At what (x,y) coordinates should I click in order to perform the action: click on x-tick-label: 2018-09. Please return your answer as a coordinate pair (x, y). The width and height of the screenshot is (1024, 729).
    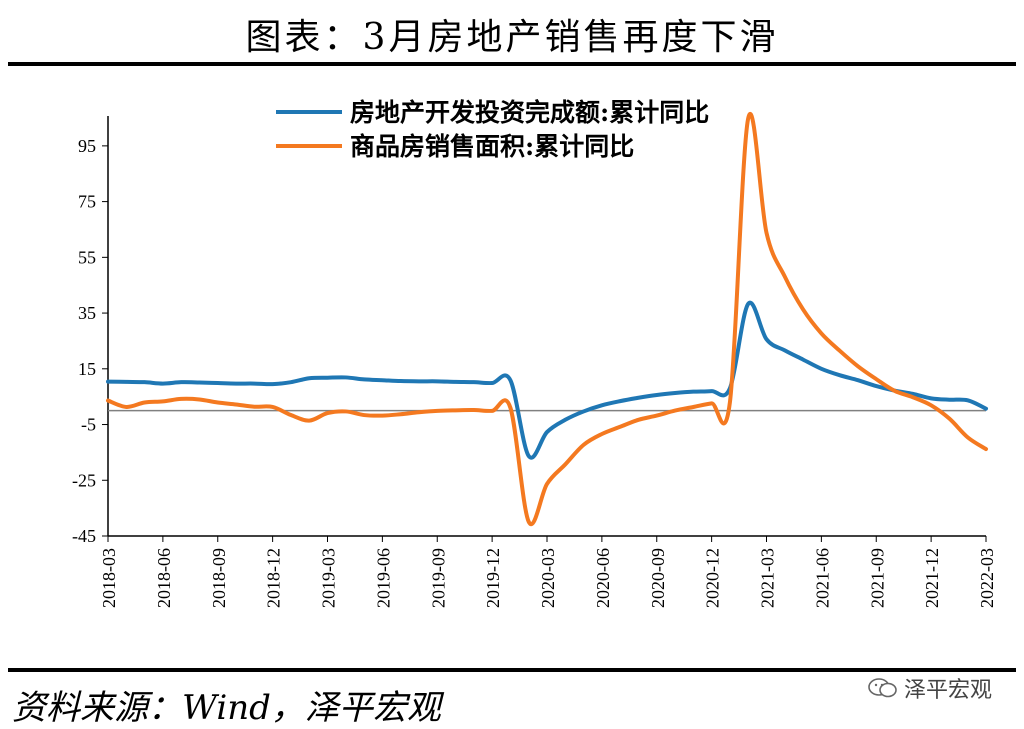
    Looking at the image, I should click on (219, 578).